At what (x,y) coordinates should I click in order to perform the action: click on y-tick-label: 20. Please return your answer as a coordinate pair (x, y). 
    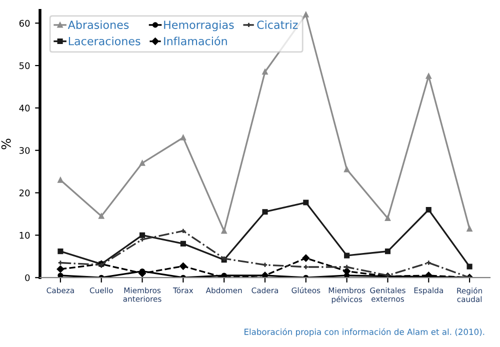
    Looking at the image, I should click on (24, 193).